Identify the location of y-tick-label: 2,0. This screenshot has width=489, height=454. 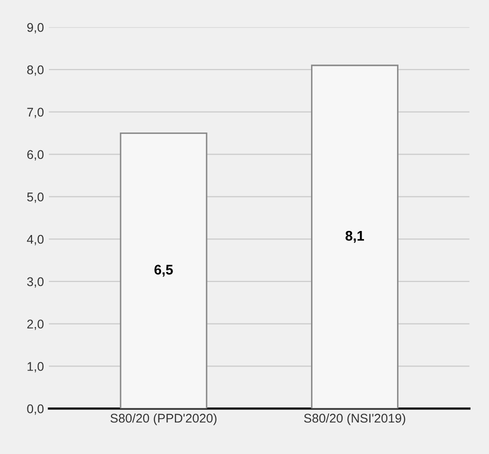
(35, 325).